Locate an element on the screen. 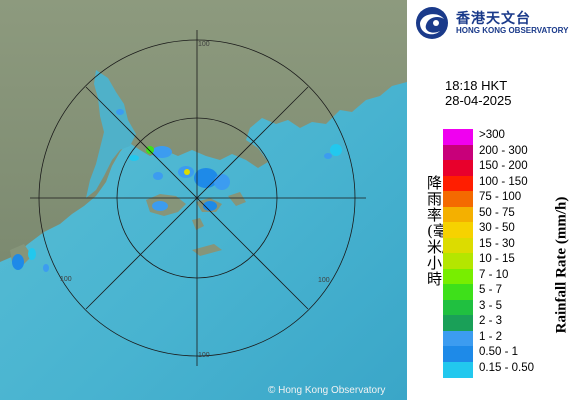 The image size is (577, 400). range-label-southeast: 100 is located at coordinates (324, 280).